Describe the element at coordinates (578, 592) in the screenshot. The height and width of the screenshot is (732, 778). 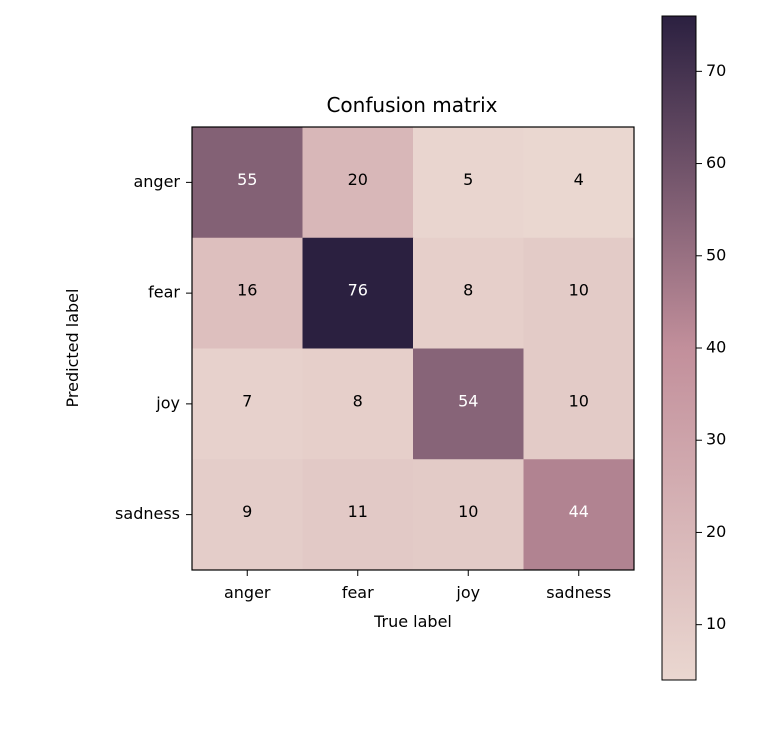
I see `x-tick-label: sadness` at that location.